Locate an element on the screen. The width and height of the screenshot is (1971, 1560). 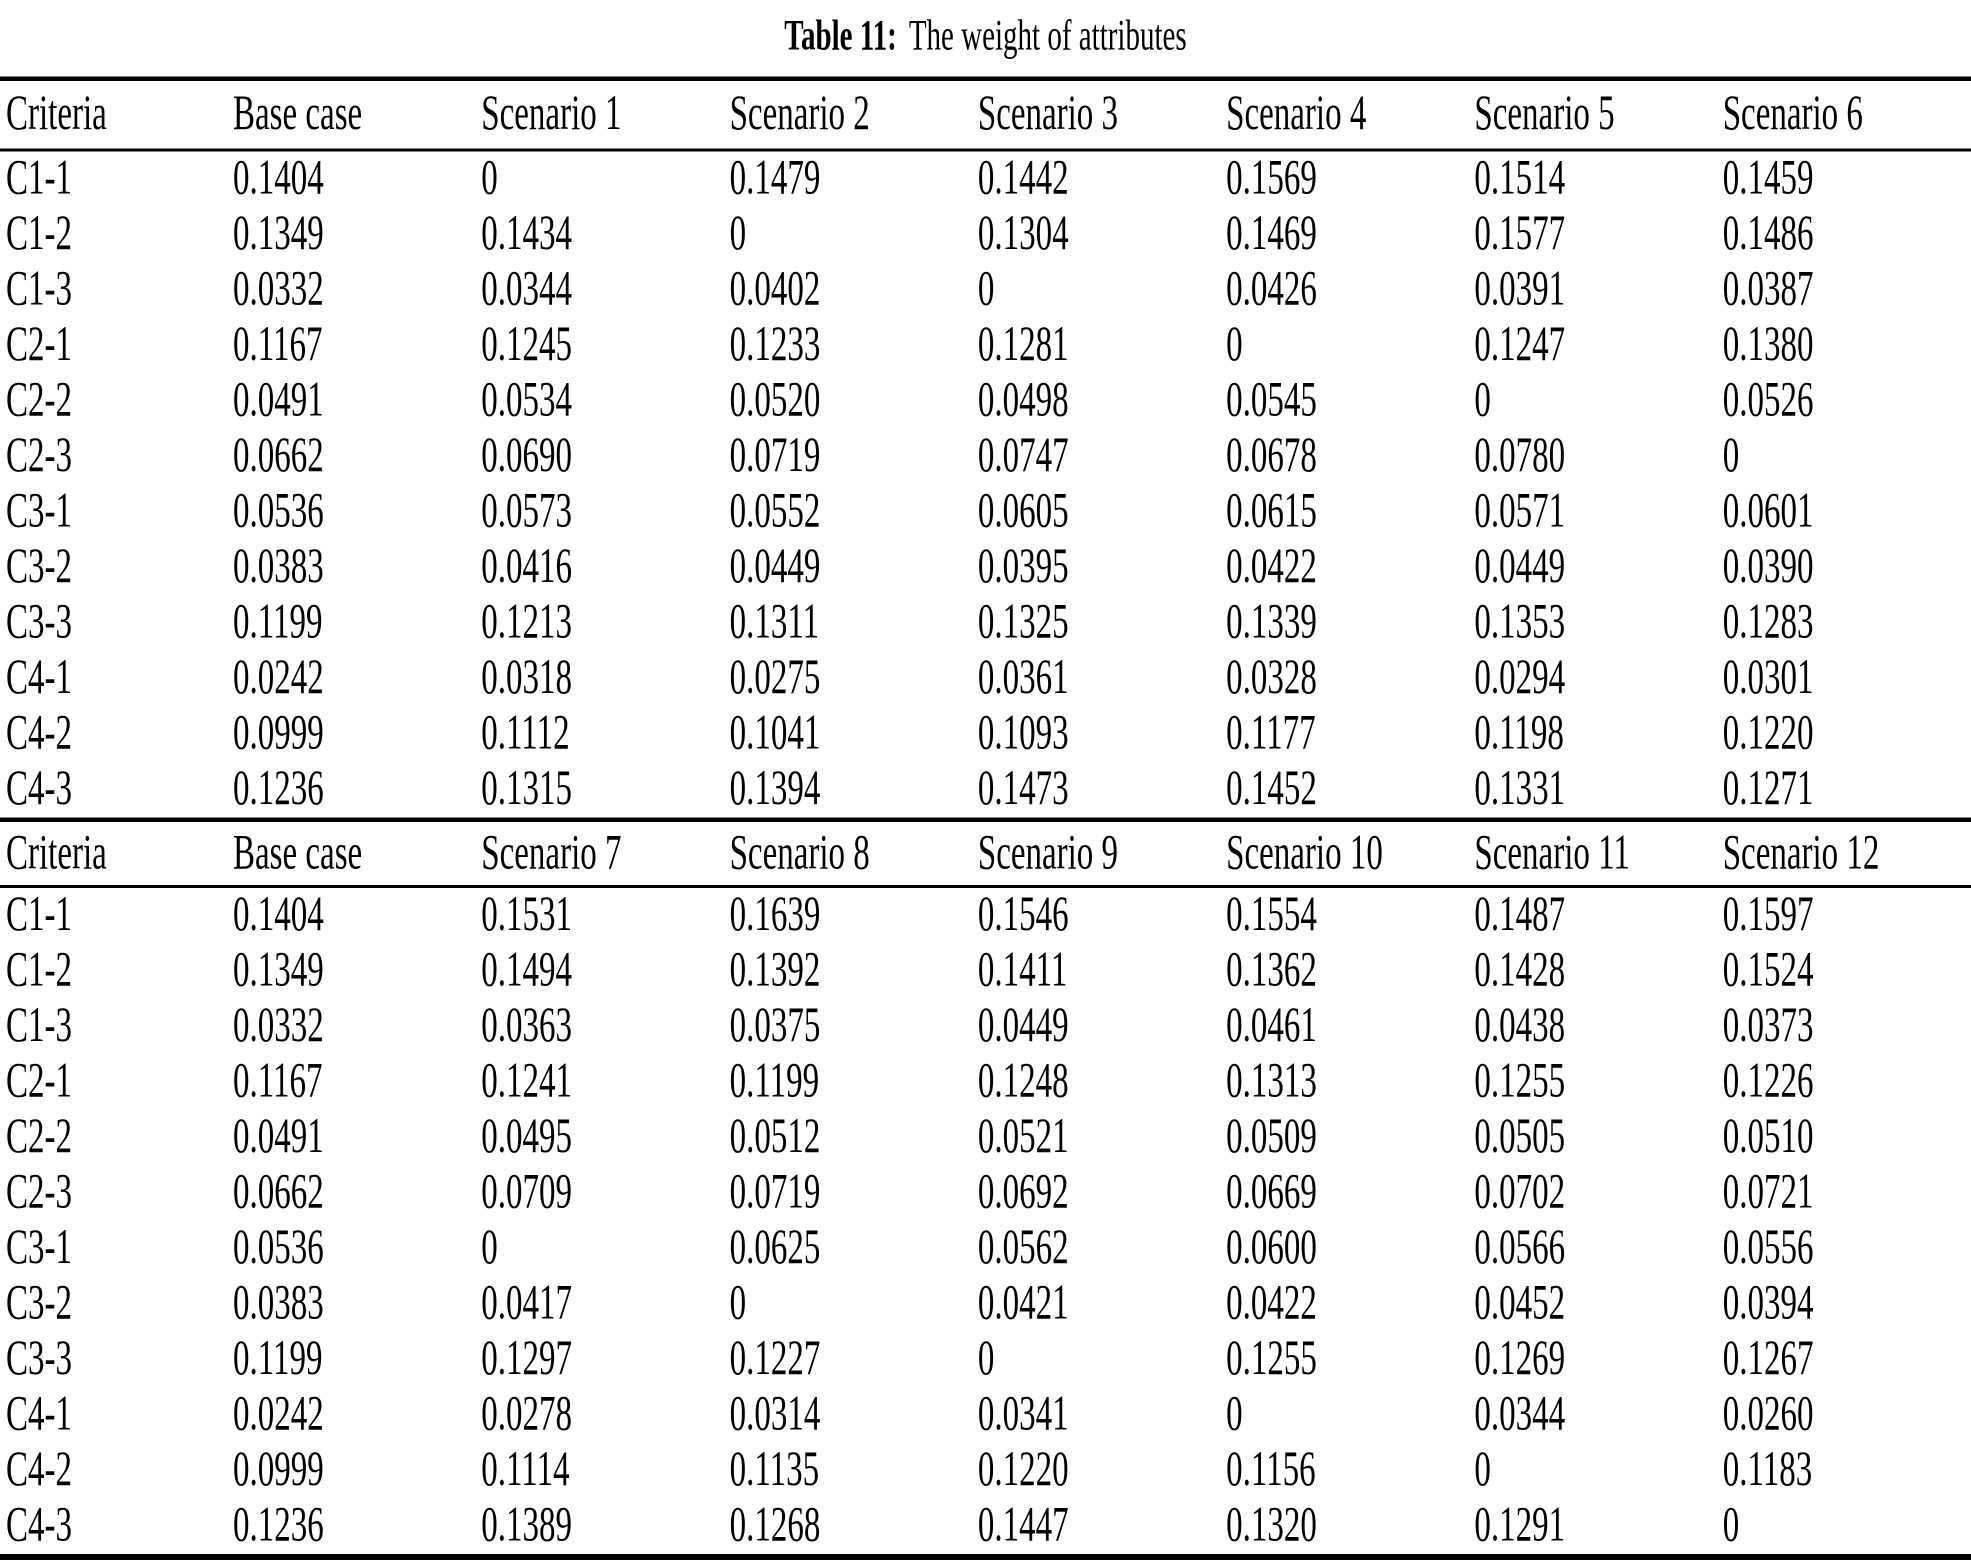
weight-value: 0.1297 is located at coordinates (605, 1360).